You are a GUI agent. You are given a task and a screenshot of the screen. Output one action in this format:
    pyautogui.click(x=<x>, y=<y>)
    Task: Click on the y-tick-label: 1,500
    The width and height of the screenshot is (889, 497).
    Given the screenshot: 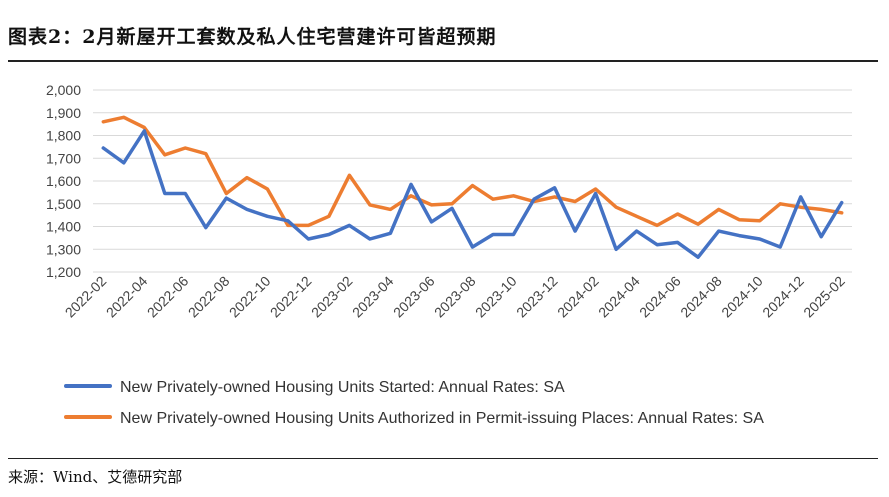 What is the action you would take?
    pyautogui.click(x=63, y=204)
    